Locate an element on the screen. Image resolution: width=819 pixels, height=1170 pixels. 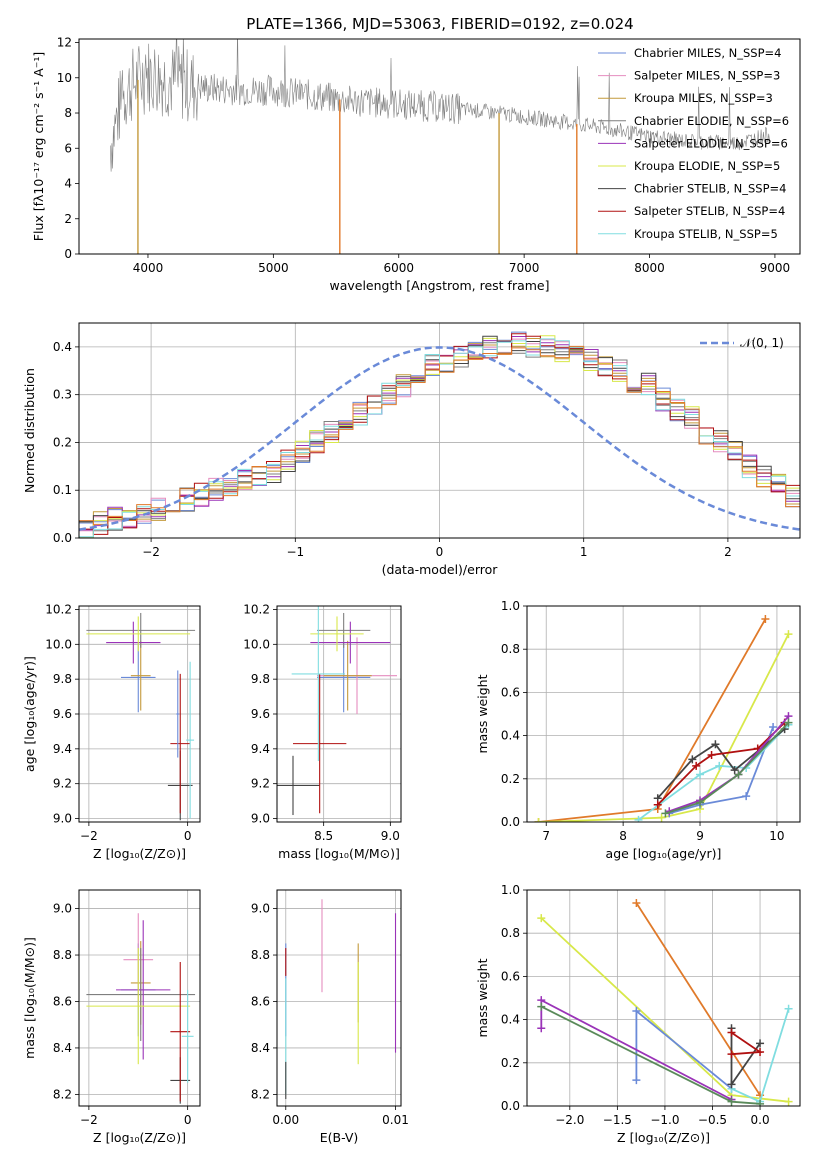
normal-curve is located at coordinates (439, 438).